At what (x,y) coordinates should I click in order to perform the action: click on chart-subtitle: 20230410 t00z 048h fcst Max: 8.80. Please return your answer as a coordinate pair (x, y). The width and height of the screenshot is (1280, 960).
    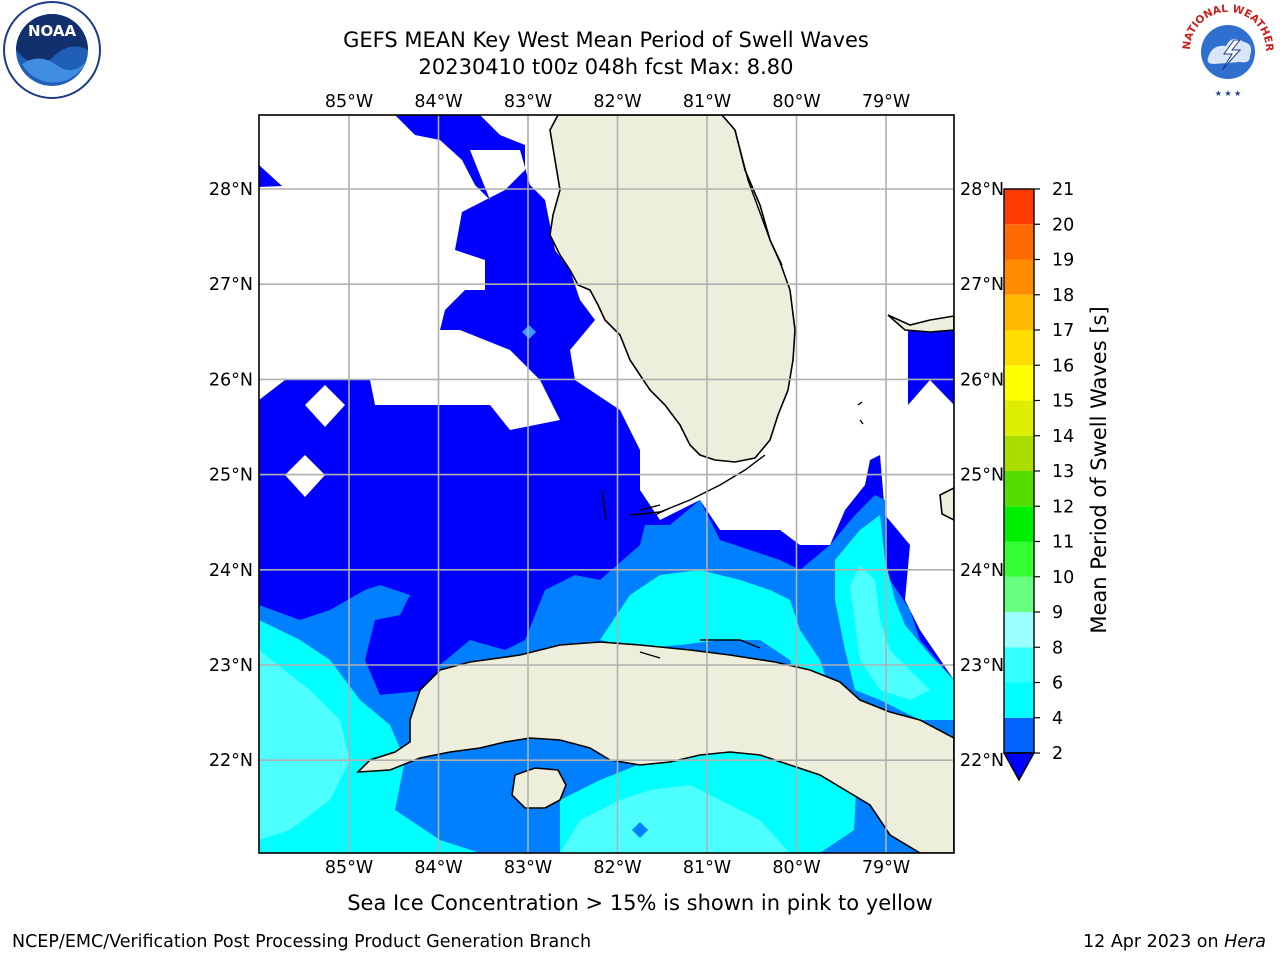
    Looking at the image, I should click on (606, 67).